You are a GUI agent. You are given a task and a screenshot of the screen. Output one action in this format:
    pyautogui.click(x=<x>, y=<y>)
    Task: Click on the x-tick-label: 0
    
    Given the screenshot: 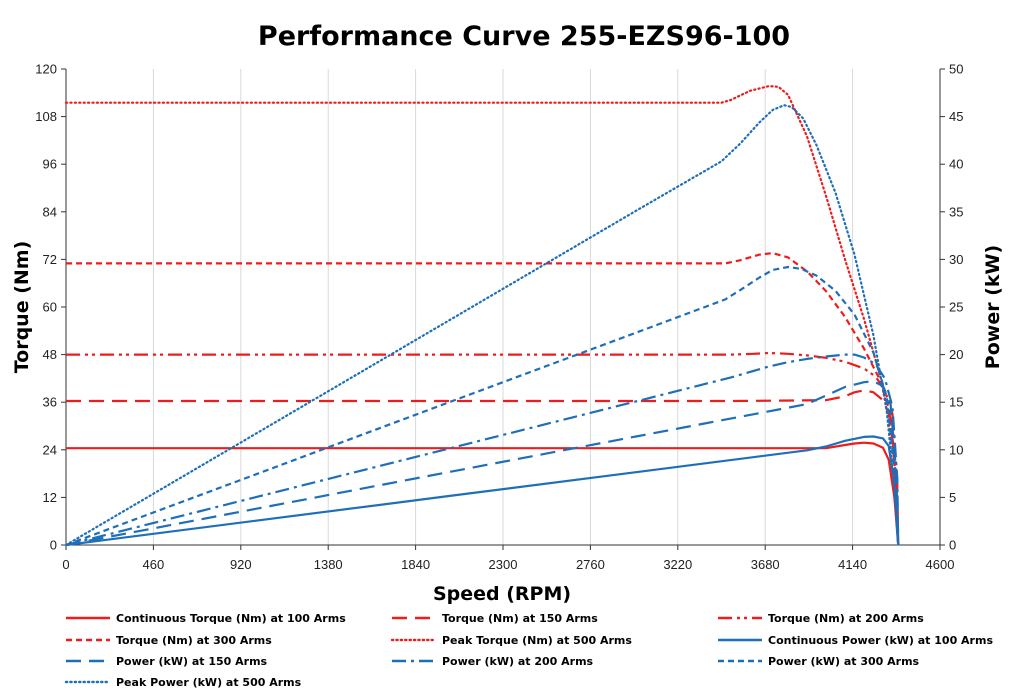 What is the action you would take?
    pyautogui.click(x=65, y=564)
    